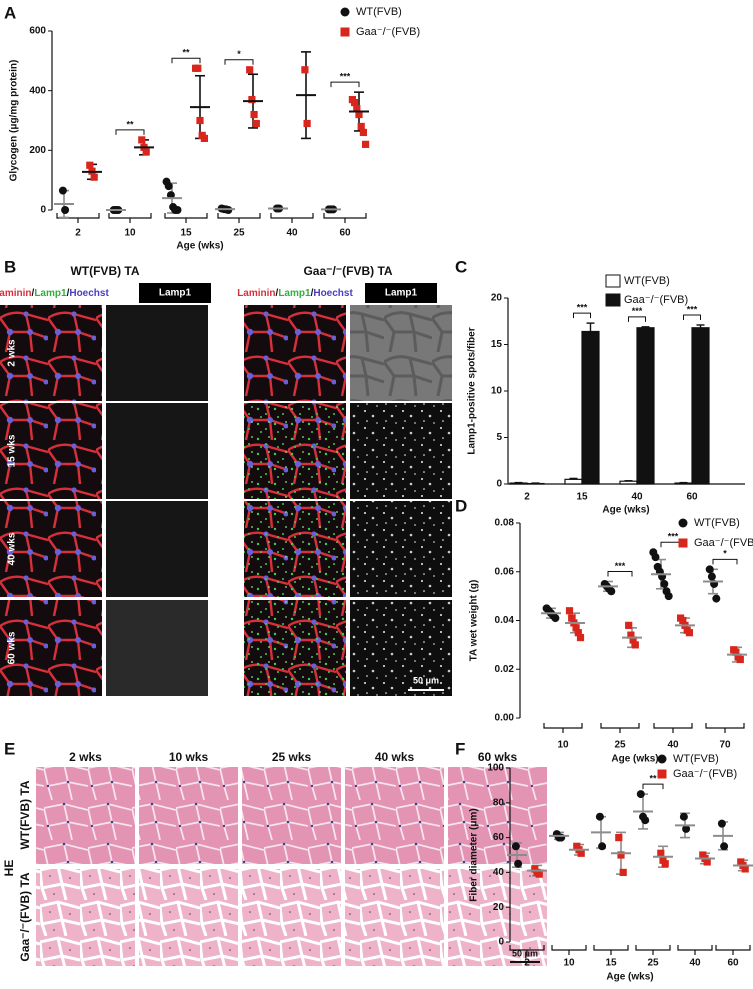  Describe the element at coordinates (292, 757) in the screenshot. I see `column-header: 25 wks` at that location.